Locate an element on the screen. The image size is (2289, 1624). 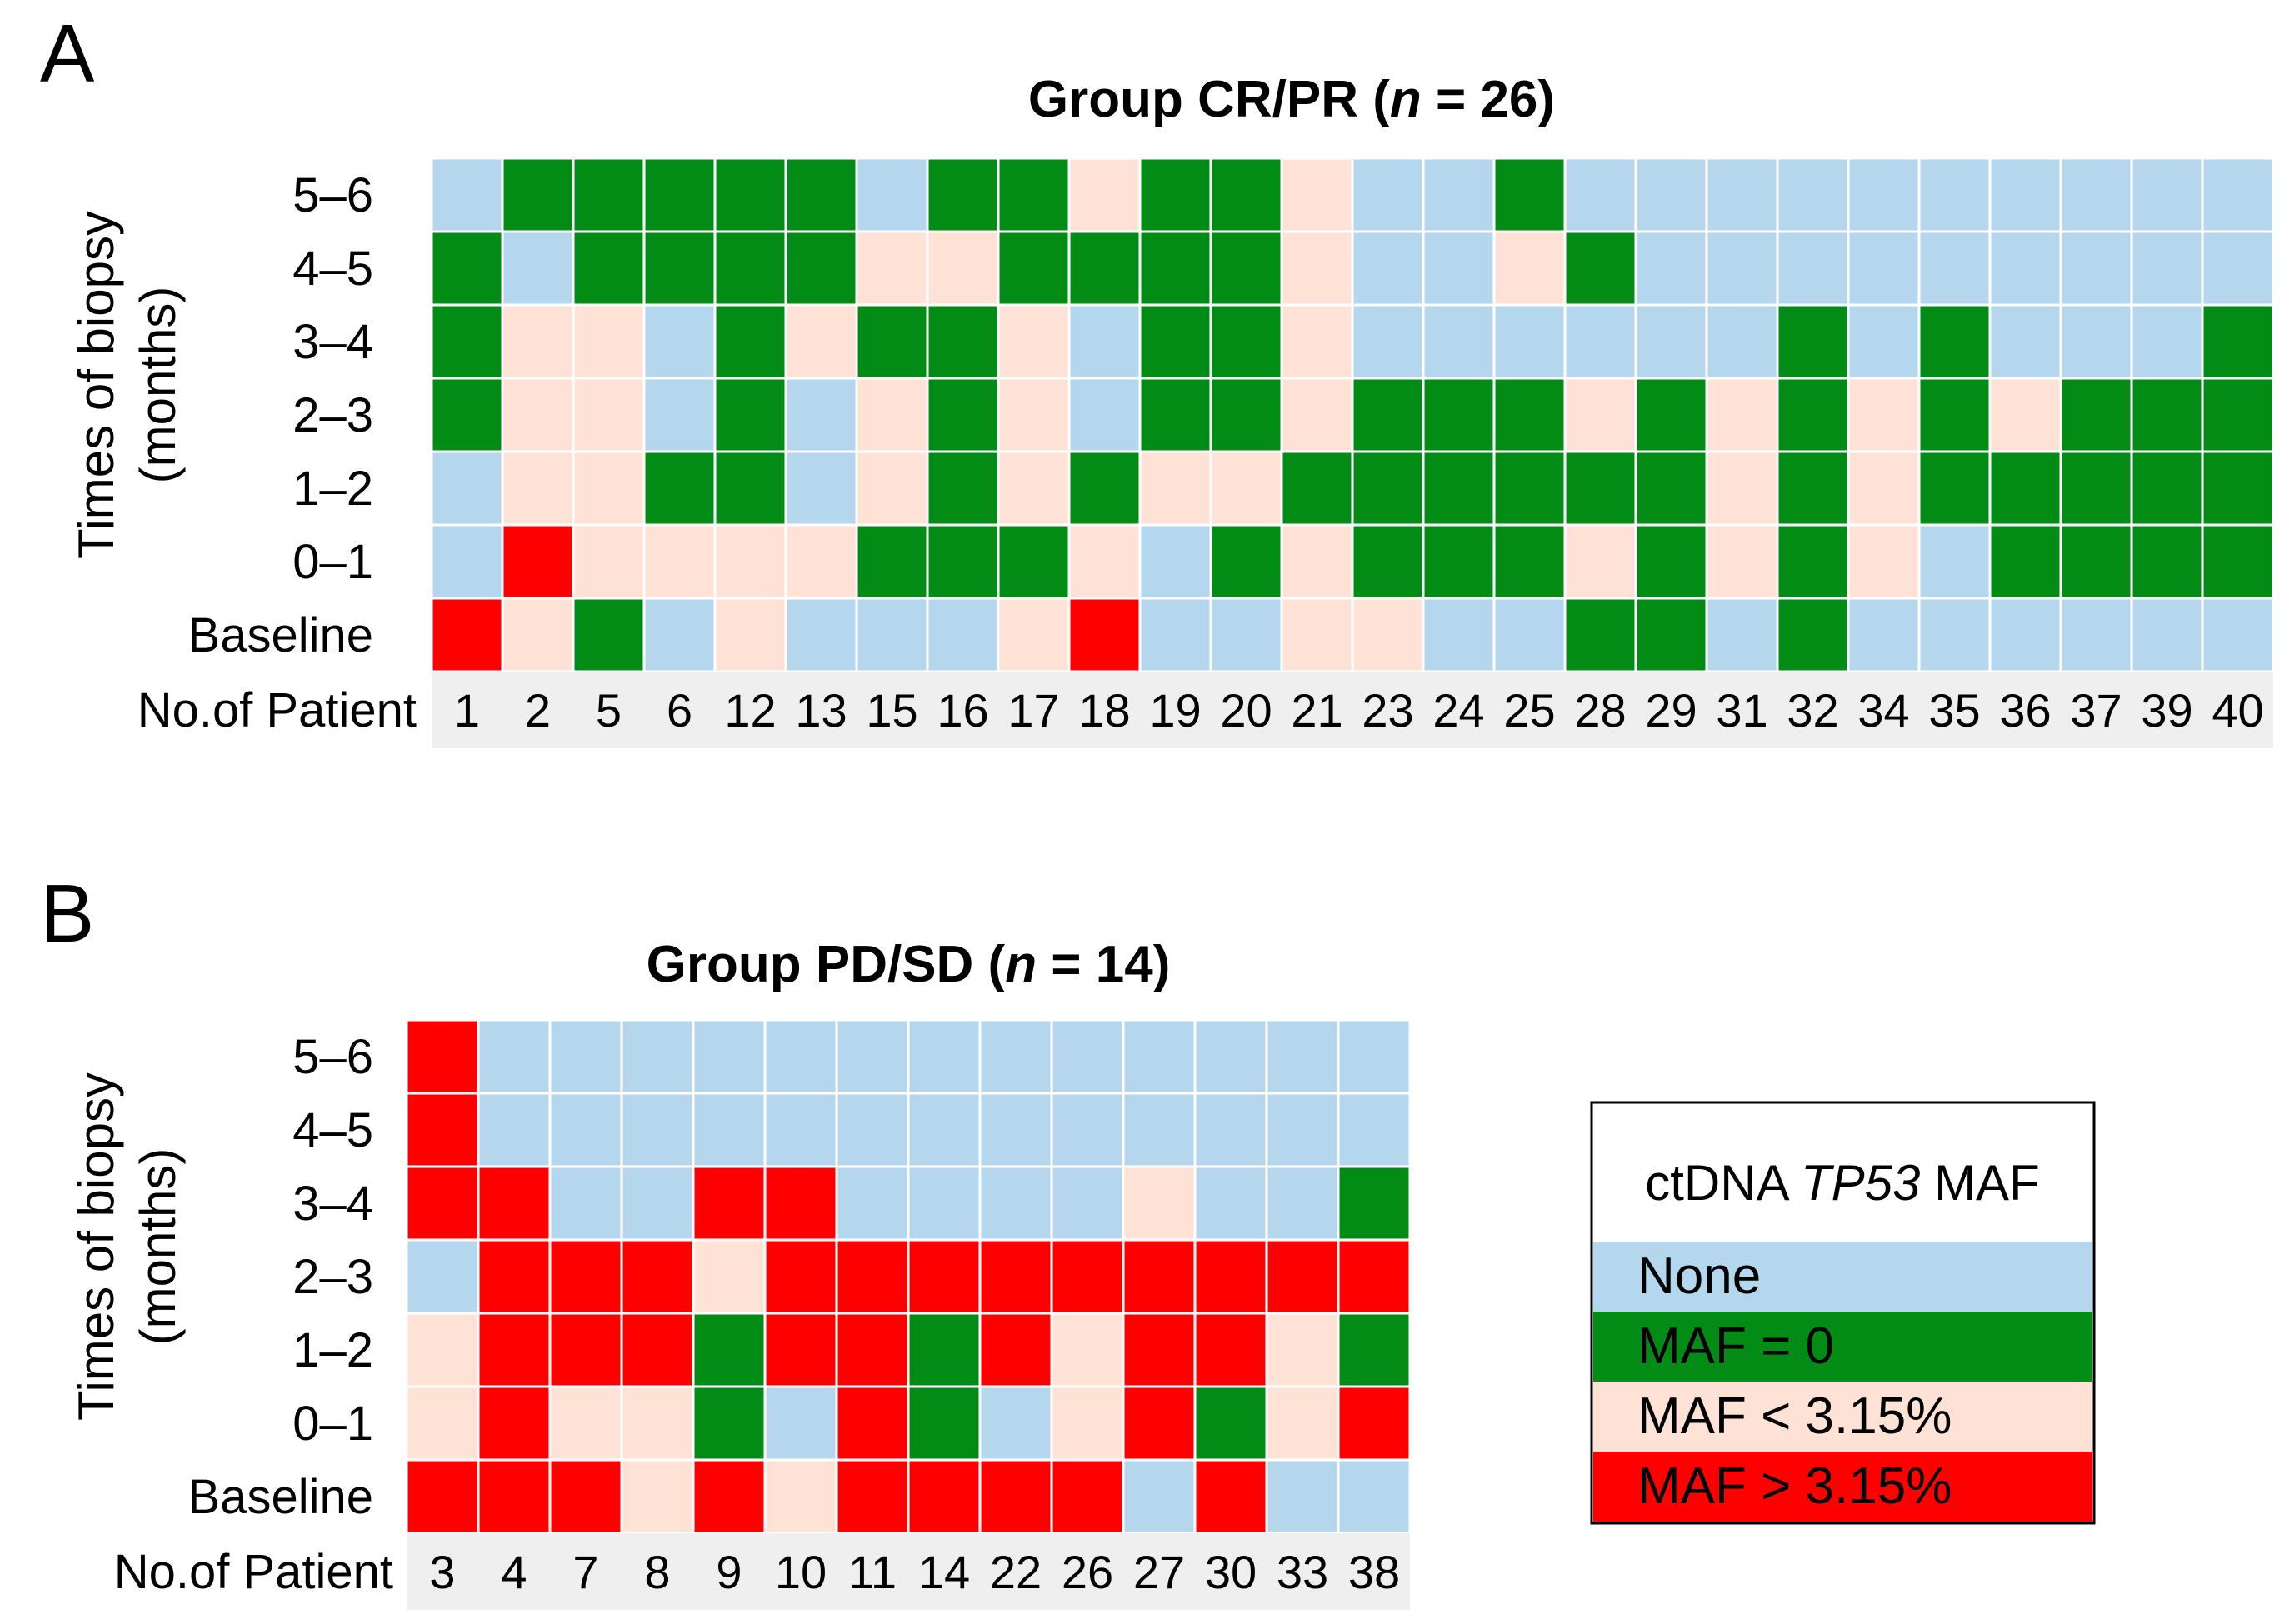
patient-label: 24 is located at coordinates (1458, 710).